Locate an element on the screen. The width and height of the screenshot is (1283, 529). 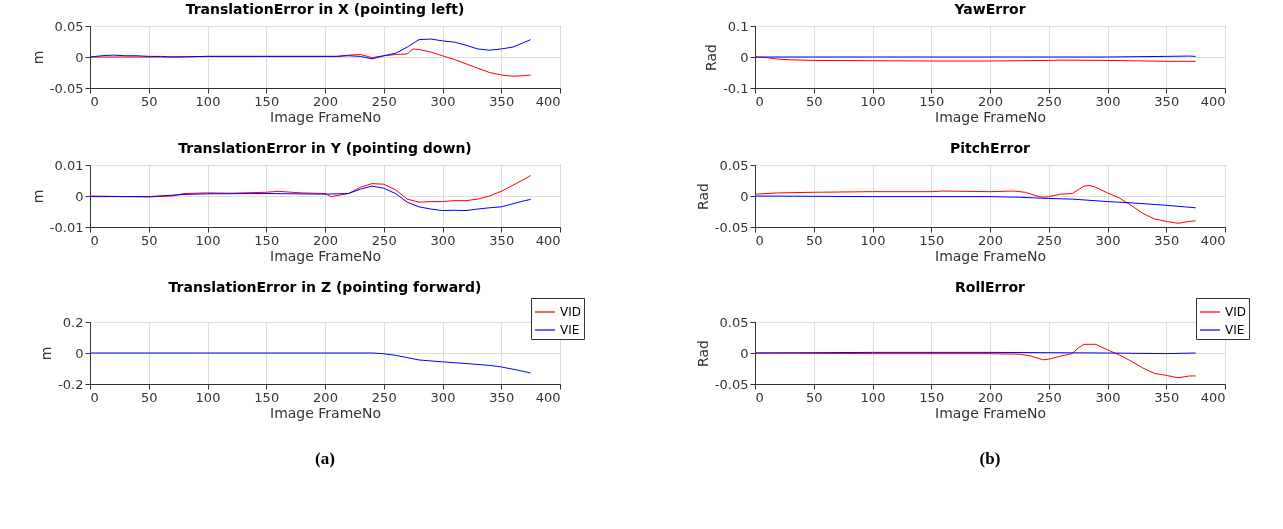
chart-title: YawError is located at coordinates (989, 9).